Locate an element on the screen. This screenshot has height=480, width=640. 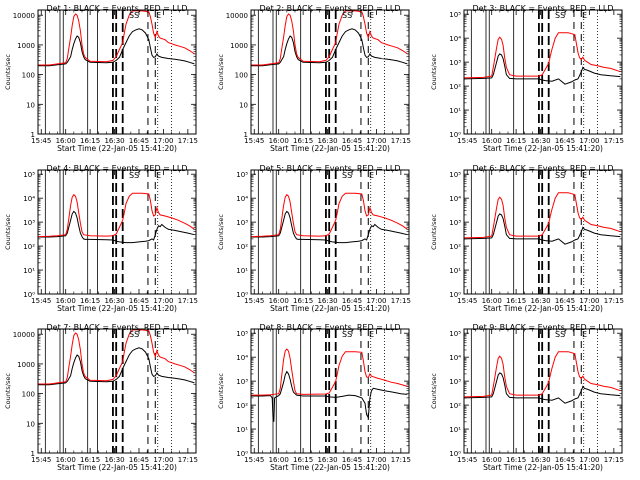
y-tick-label: 10 is located at coordinates (30, 105).